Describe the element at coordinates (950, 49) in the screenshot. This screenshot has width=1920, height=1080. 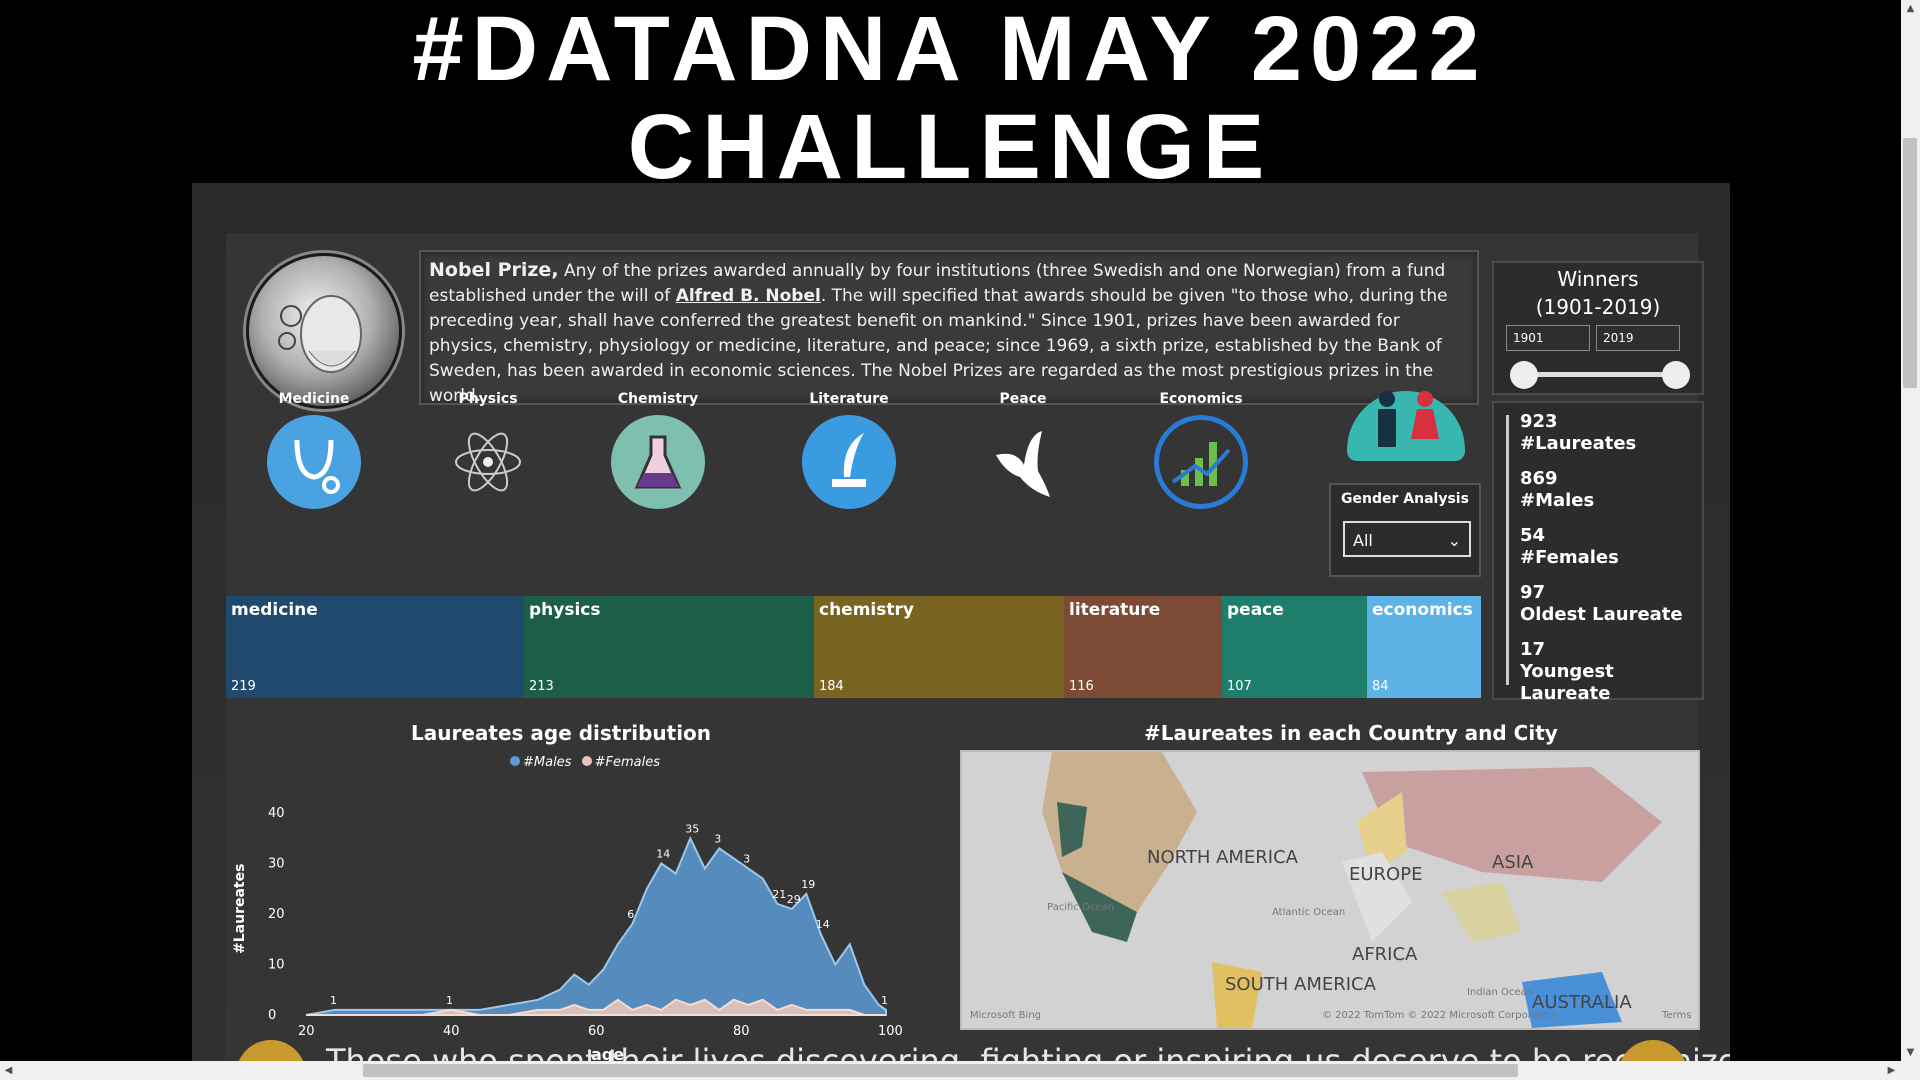
I see `headline-line-1: #DATADNA MAY 2022` at that location.